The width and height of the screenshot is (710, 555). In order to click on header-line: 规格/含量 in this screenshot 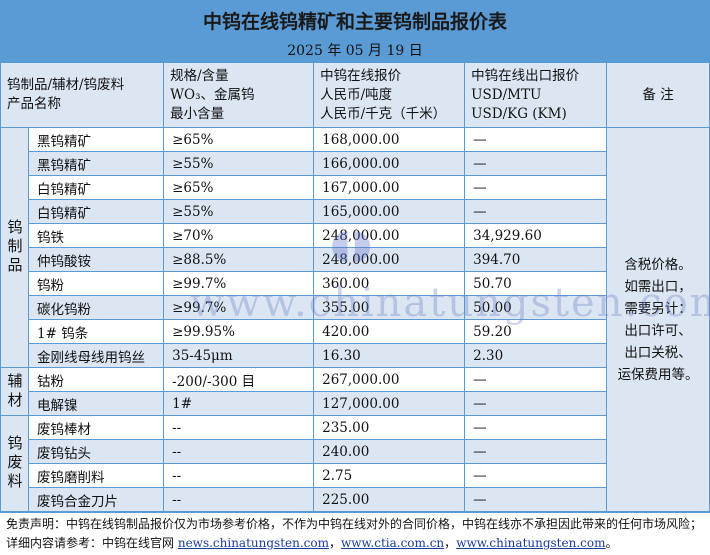, I will do `click(199, 75)`.